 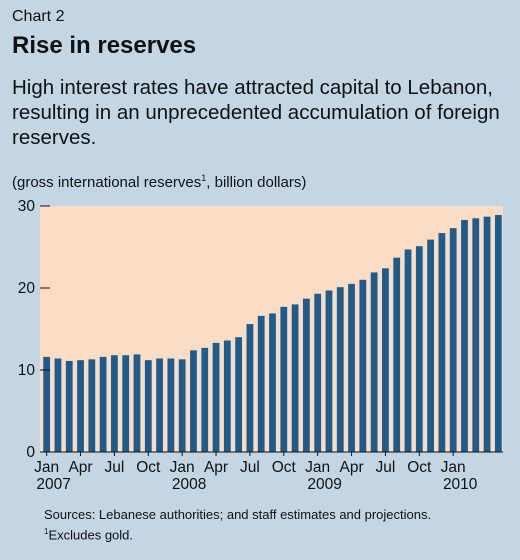 What do you see at coordinates (189, 484) in the screenshot?
I see `x-year-label: 2008` at bounding box center [189, 484].